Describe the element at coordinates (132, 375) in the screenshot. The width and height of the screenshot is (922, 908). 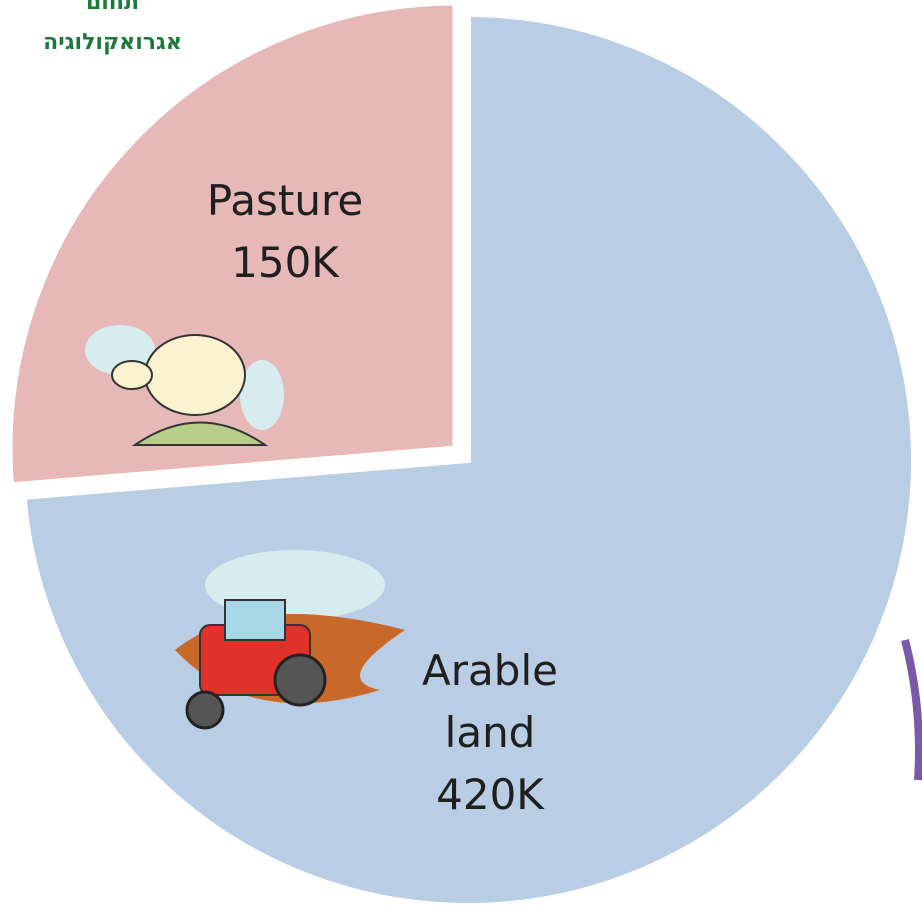
I see `sheep-head` at that location.